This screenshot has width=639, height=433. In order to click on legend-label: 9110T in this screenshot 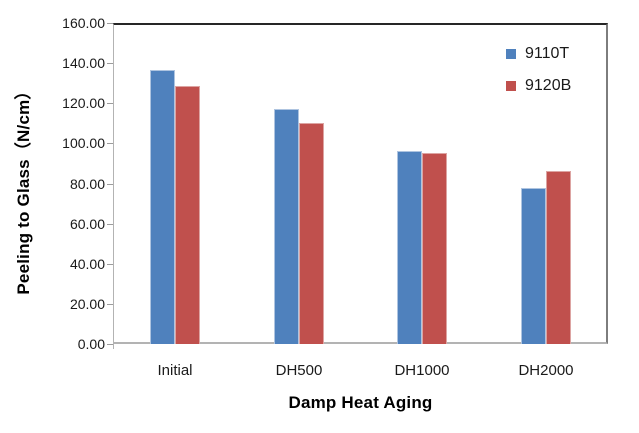, I will do `click(547, 53)`.